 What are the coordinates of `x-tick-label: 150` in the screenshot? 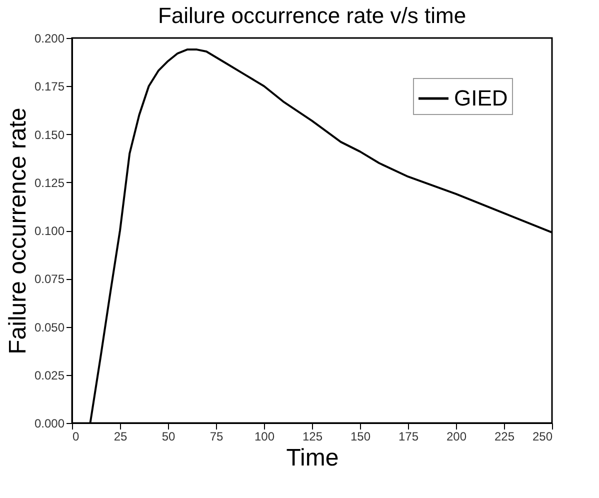 It's located at (360, 437).